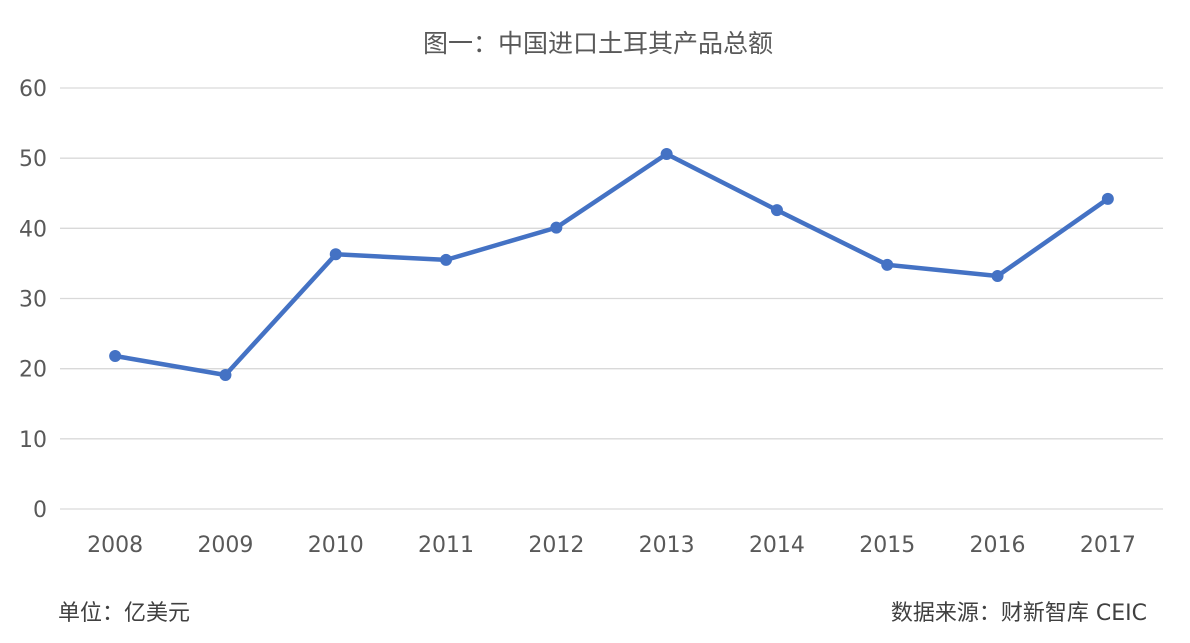  Describe the element at coordinates (446, 545) in the screenshot. I see `x-tick-label: 2011` at that location.